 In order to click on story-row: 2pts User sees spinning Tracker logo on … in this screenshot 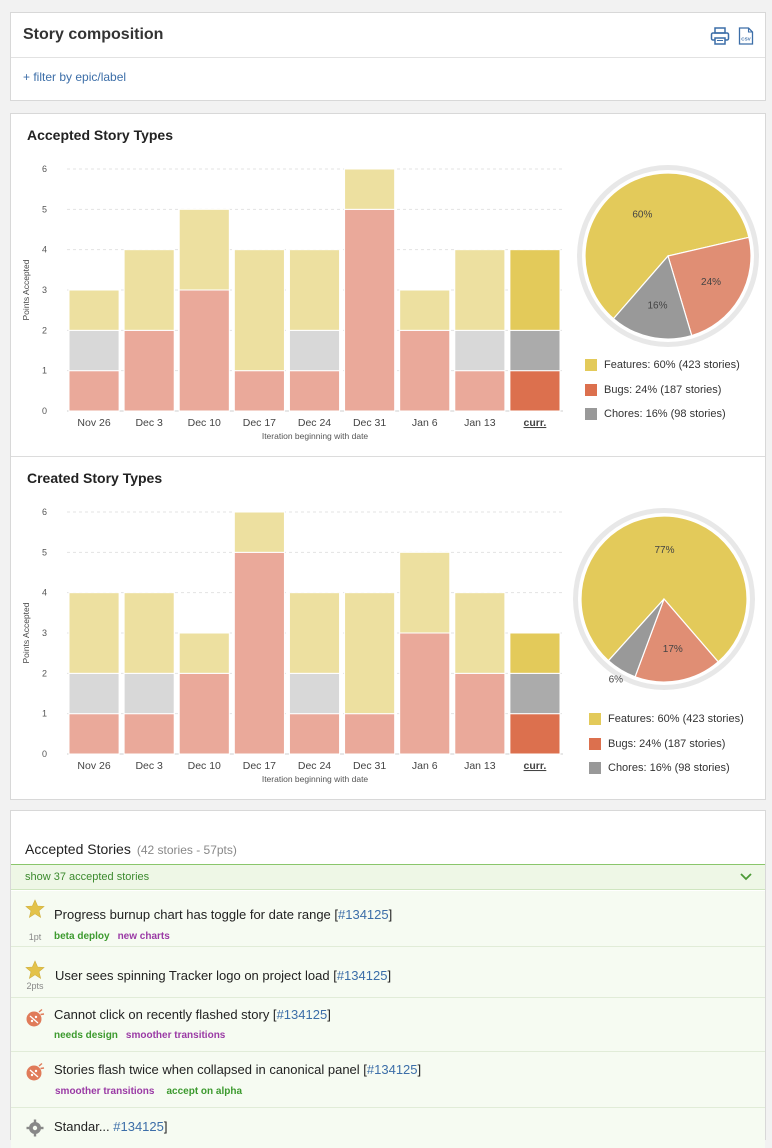, I will do `click(388, 972)`.